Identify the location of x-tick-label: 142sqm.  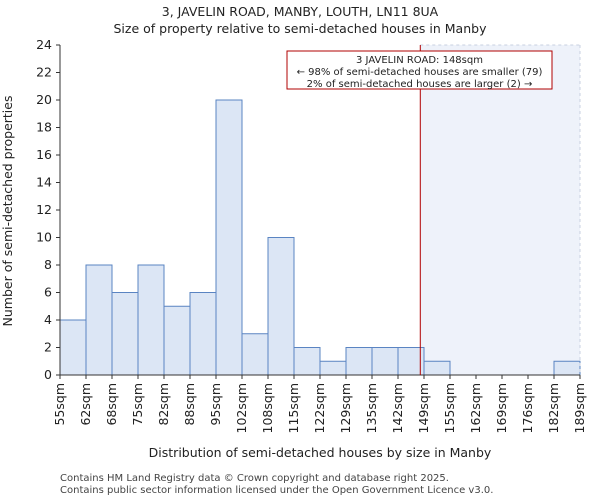
(397, 408).